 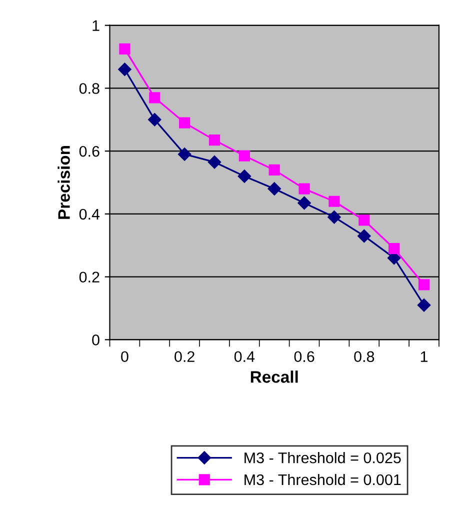 I want to click on y-tick-label: 1, so click(x=96, y=25).